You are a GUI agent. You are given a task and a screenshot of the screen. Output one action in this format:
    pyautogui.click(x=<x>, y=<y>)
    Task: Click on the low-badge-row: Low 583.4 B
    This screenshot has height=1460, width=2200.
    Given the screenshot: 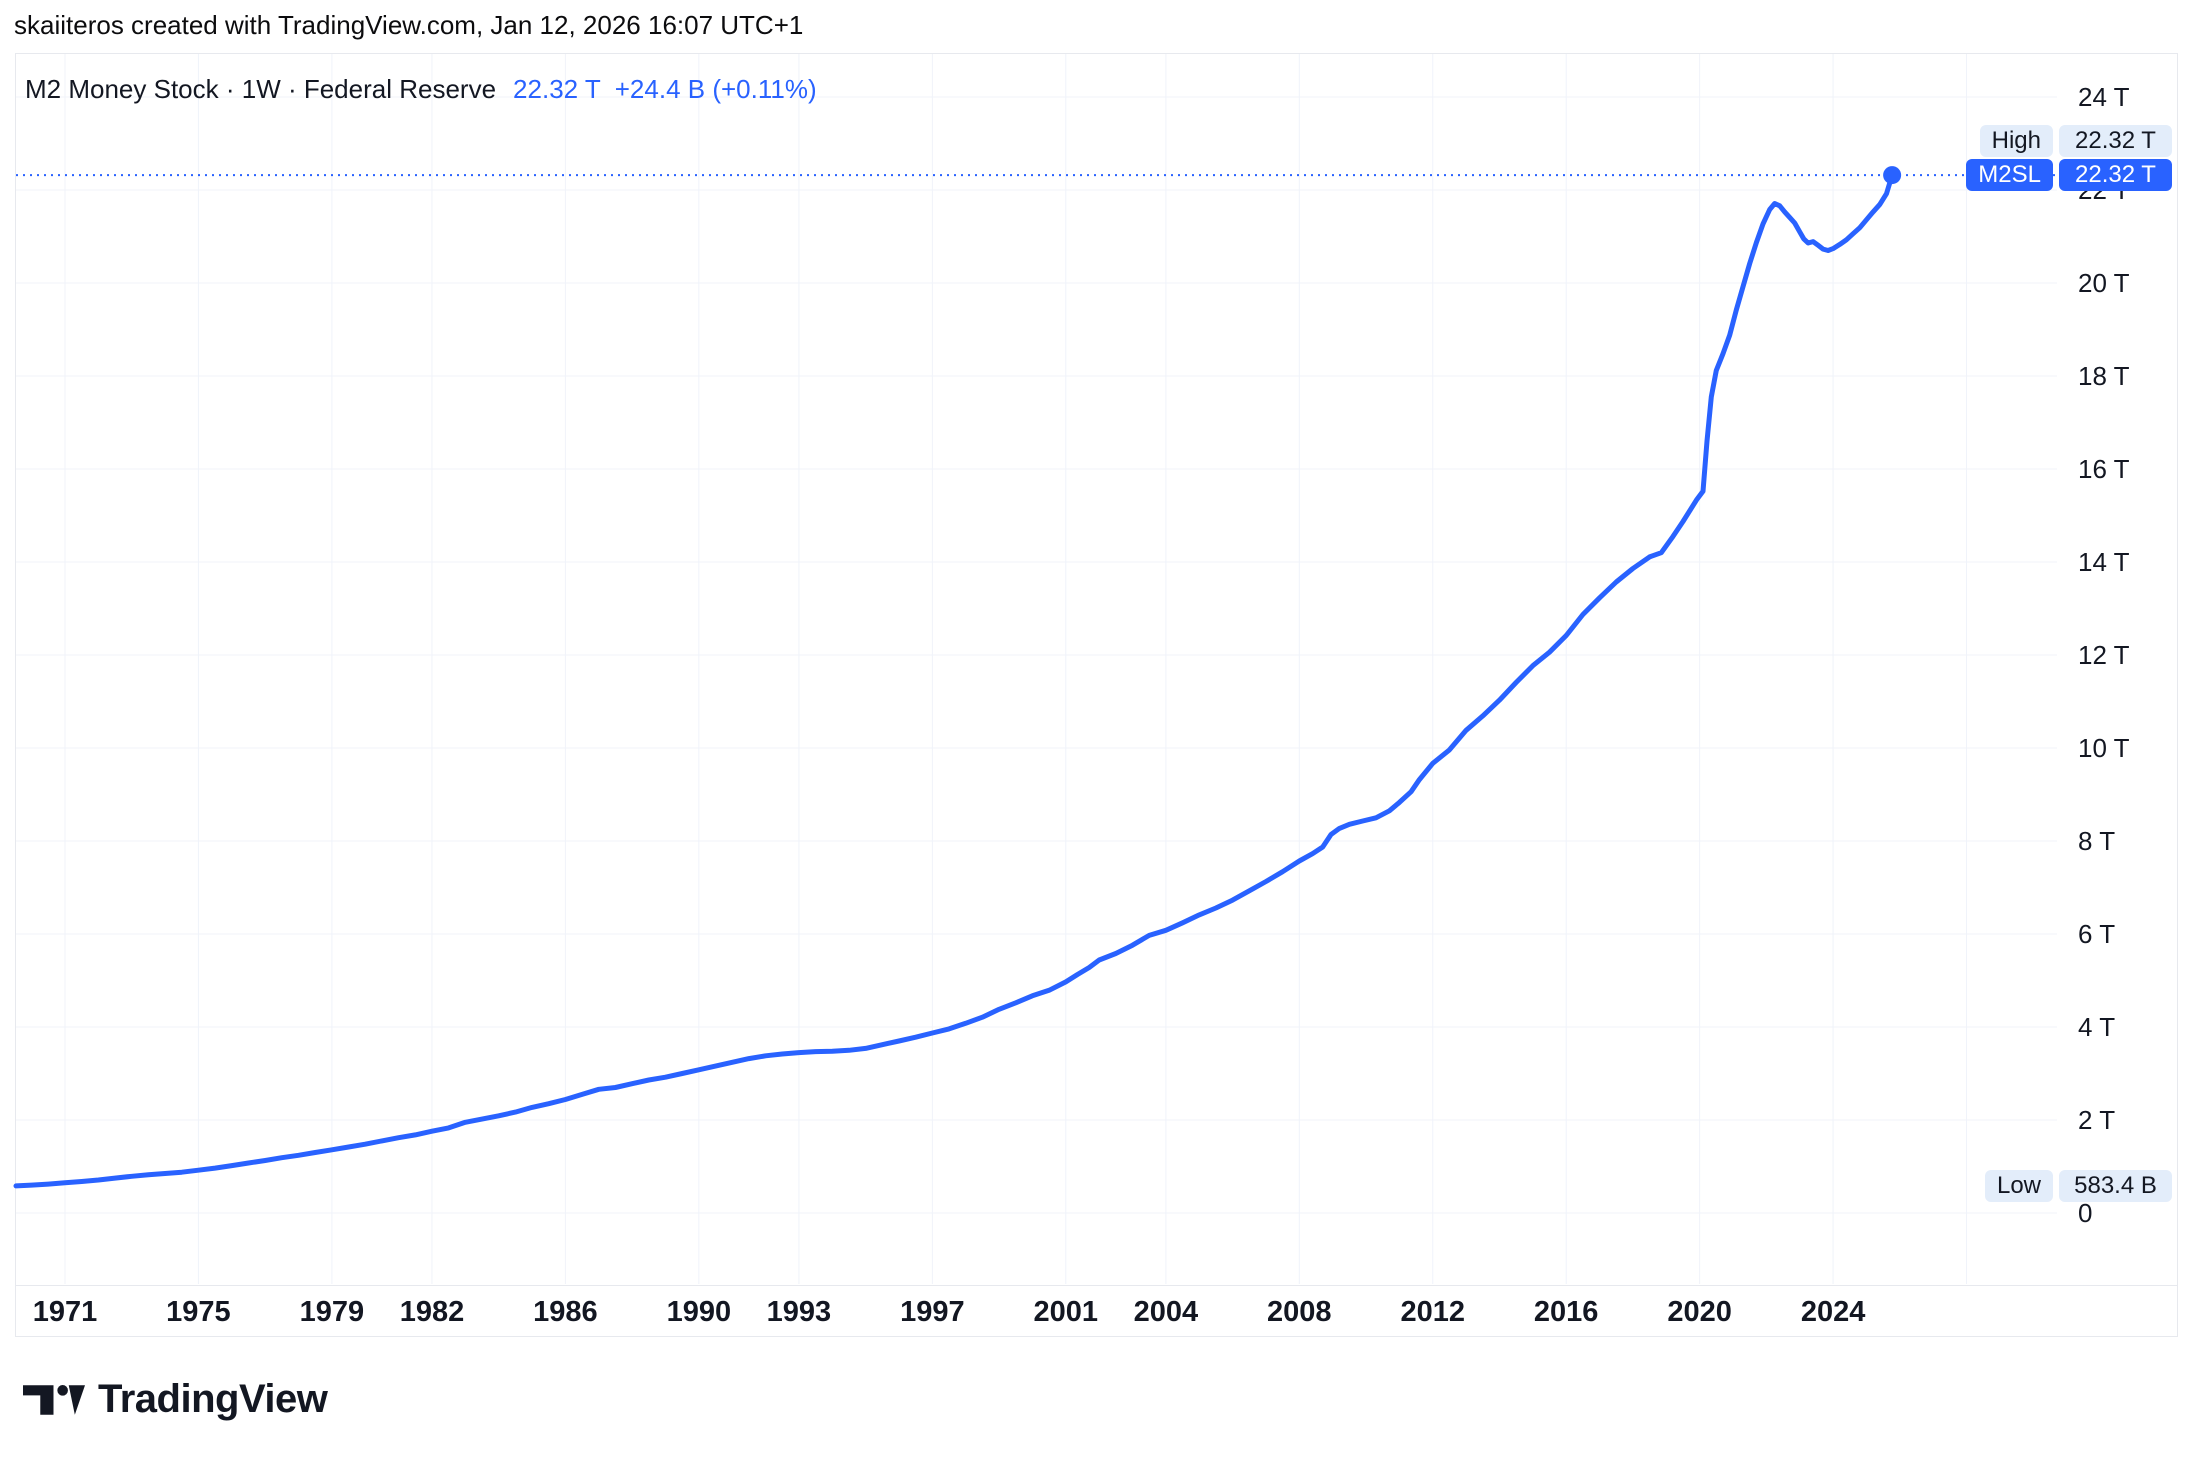 What is the action you would take?
    pyautogui.click(x=2078, y=1186)
    